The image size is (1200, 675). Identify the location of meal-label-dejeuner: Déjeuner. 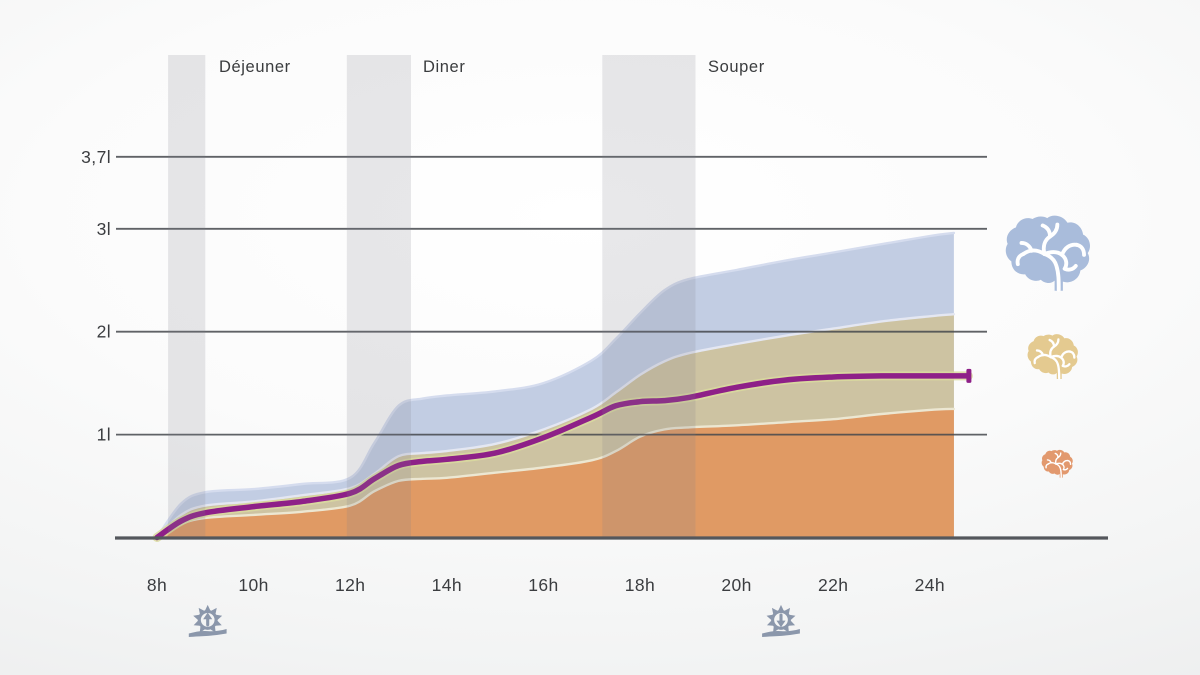
(255, 67).